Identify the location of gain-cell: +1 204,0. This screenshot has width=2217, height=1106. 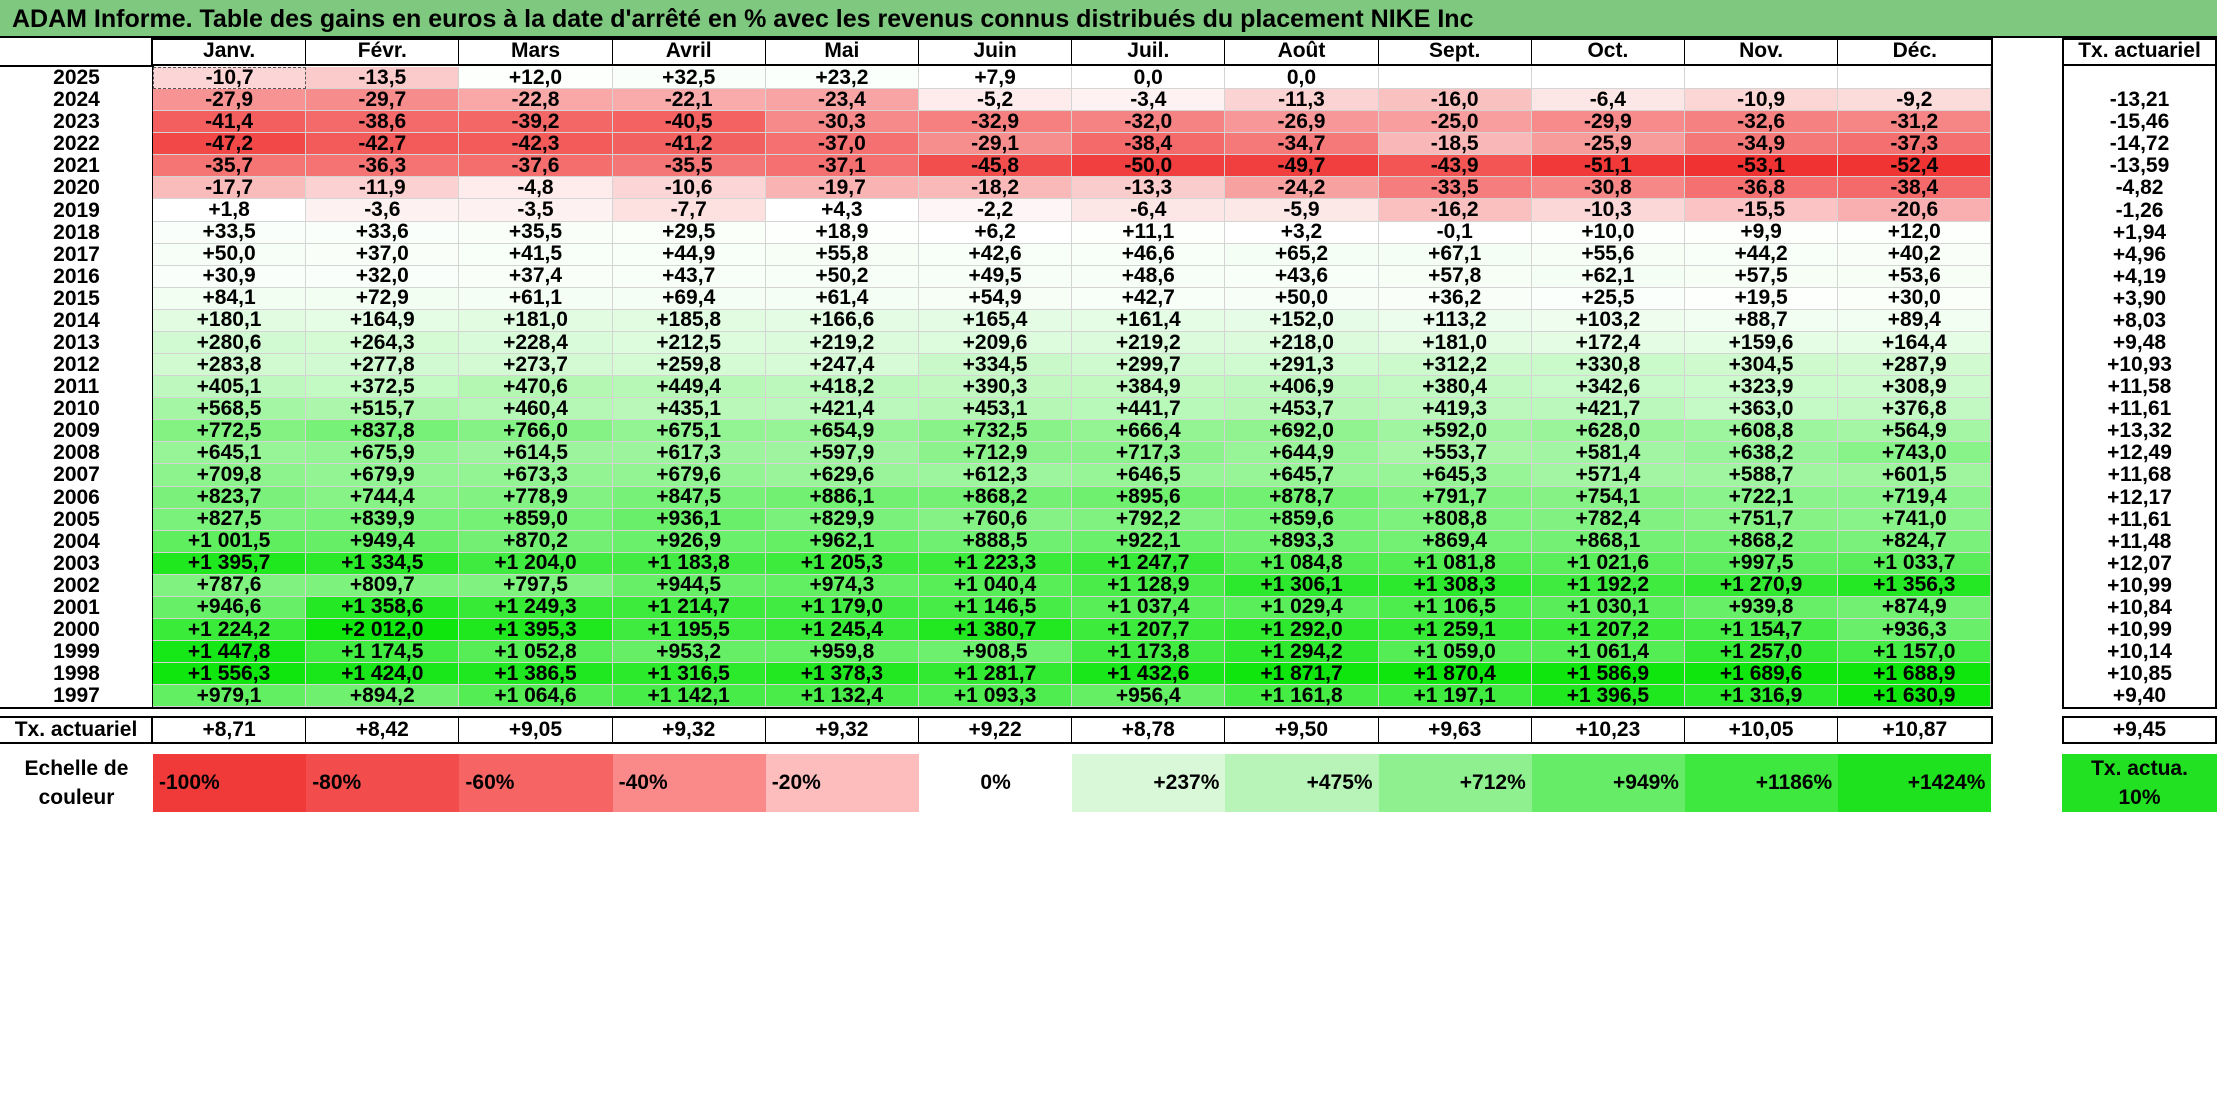
(536, 563).